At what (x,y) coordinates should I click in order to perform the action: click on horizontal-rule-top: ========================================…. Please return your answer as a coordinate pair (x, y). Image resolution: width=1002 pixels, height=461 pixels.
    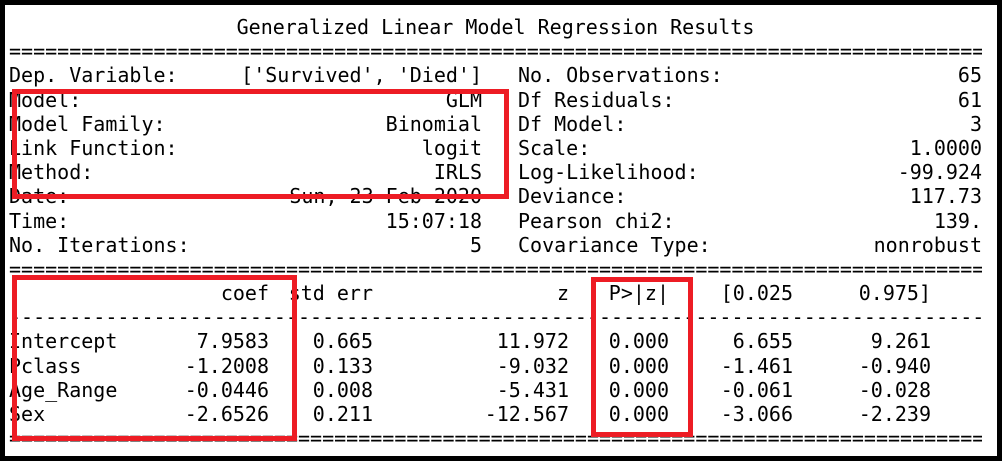
    Looking at the image, I should click on (495, 51).